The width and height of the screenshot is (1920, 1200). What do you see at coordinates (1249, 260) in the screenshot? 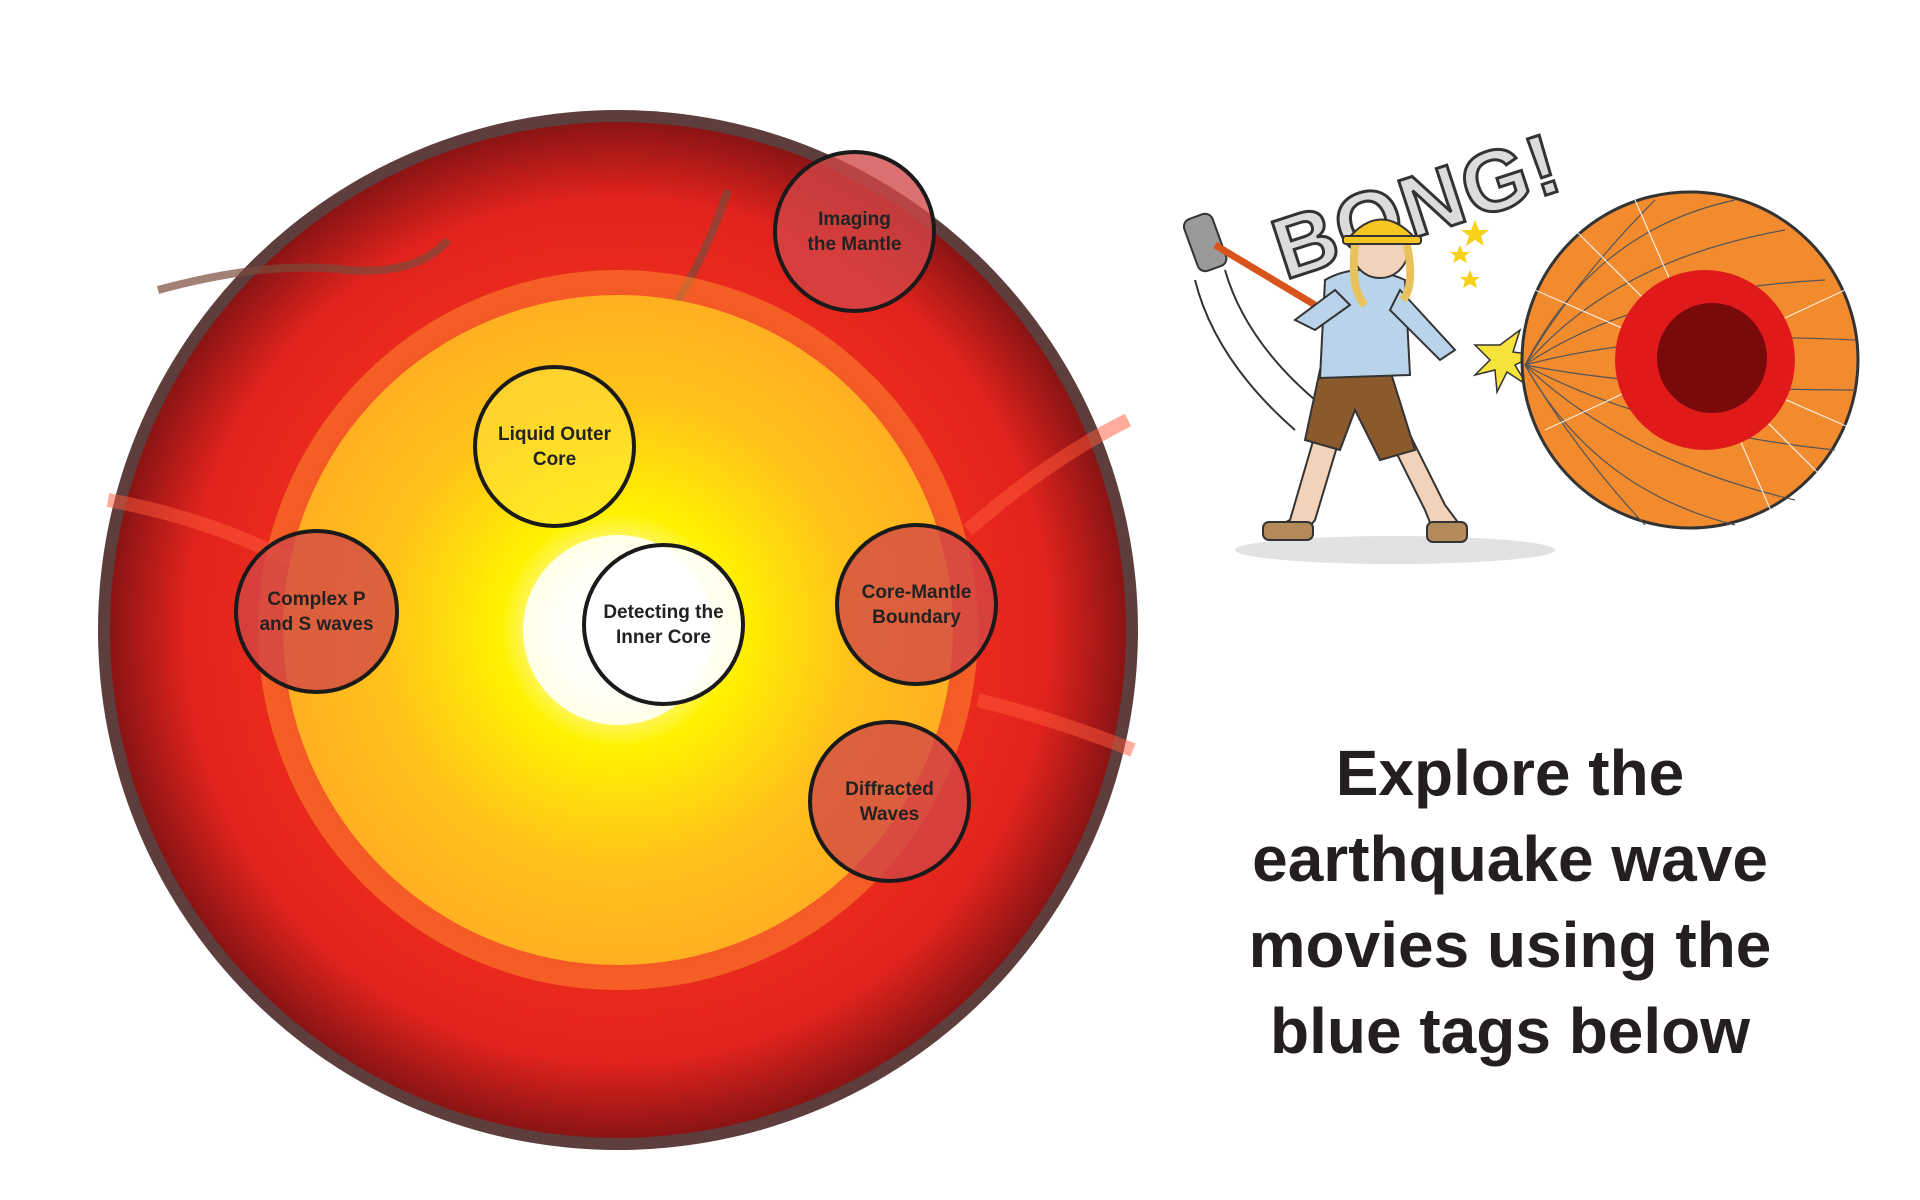
I see `sledgehammer-icon` at bounding box center [1249, 260].